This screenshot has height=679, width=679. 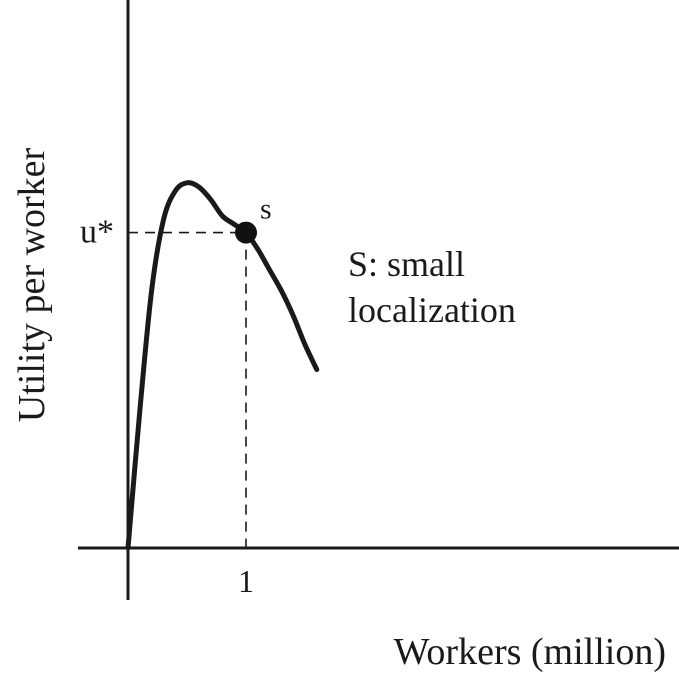 I want to click on y-tick-label: u*, so click(x=97, y=232).